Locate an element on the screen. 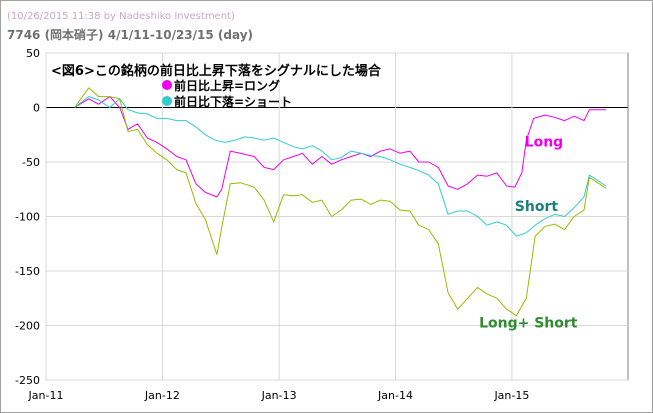 The width and height of the screenshot is (653, 413). legend-label-long: 前日比上昇=ロング is located at coordinates (227, 85).